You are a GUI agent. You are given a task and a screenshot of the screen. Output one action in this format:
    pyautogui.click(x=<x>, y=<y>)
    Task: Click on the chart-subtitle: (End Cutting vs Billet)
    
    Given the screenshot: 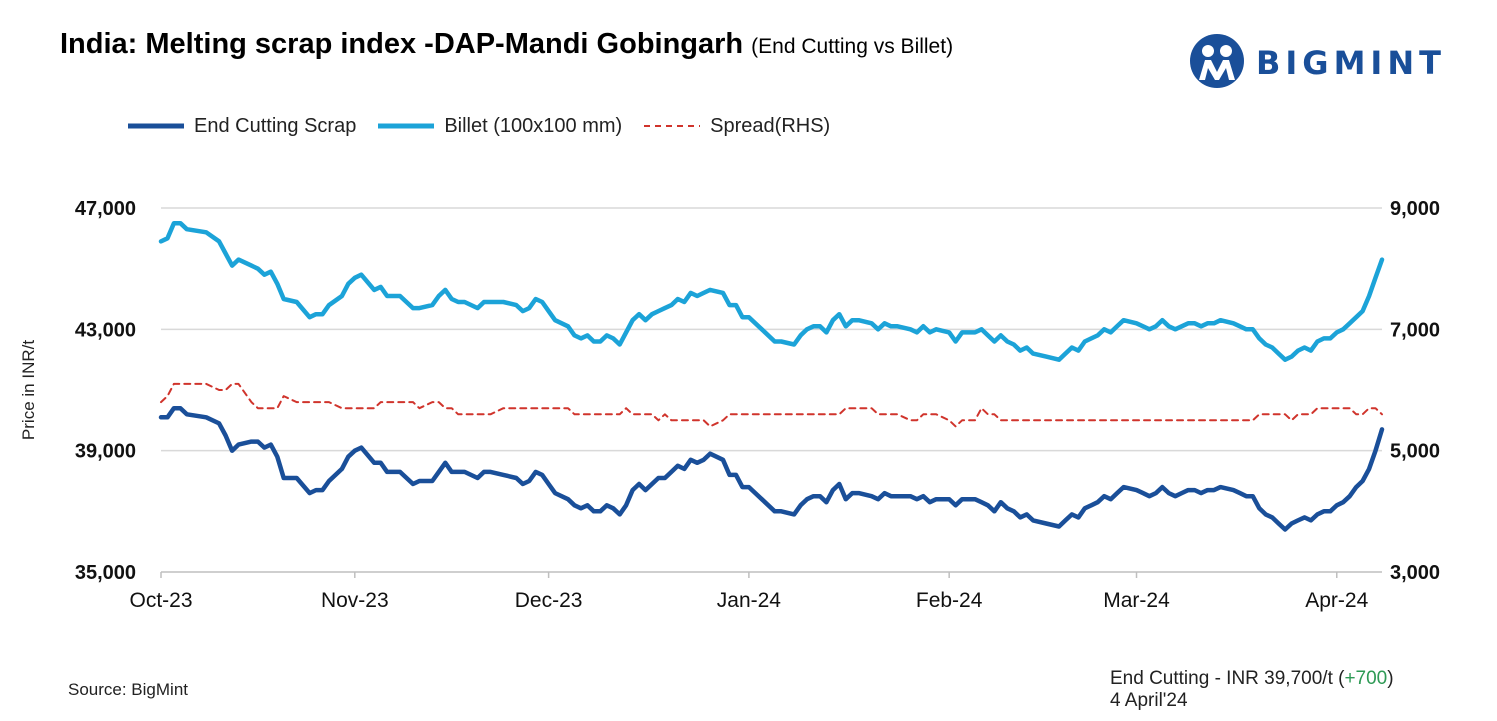 What is the action you would take?
    pyautogui.click(x=852, y=46)
    